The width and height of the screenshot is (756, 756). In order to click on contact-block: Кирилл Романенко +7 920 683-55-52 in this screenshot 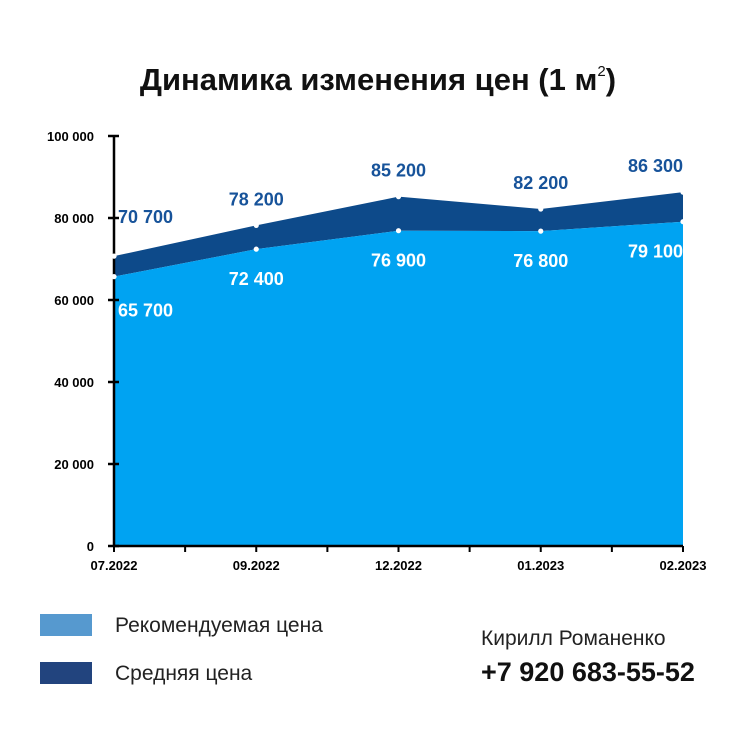, I will do `click(588, 657)`.